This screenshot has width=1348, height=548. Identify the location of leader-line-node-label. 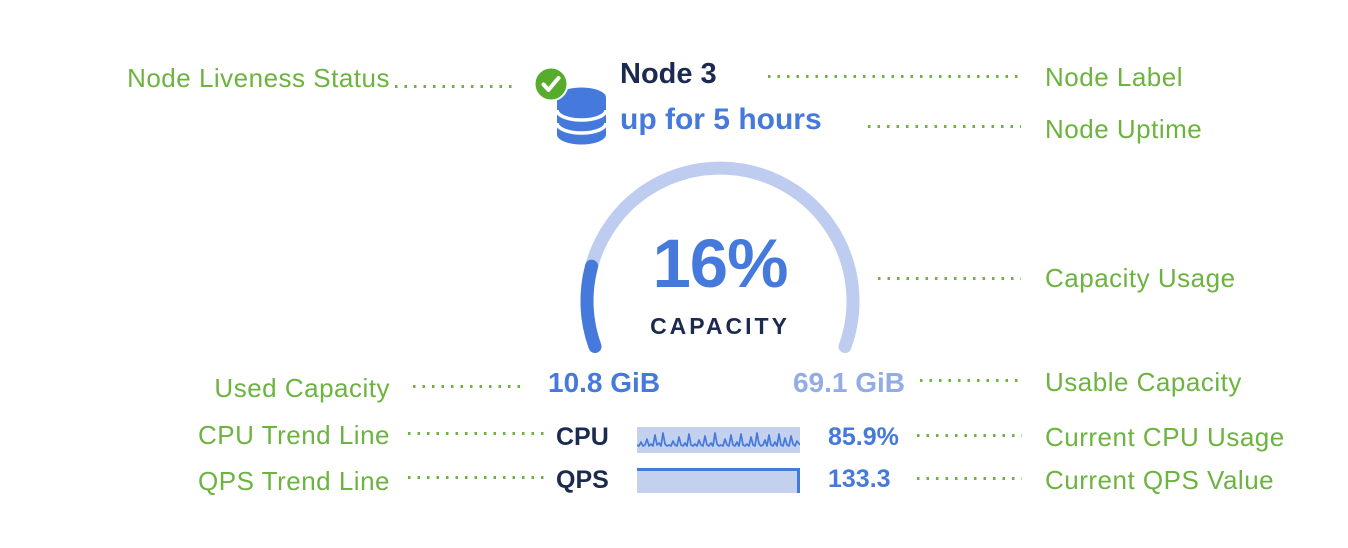
(894, 76).